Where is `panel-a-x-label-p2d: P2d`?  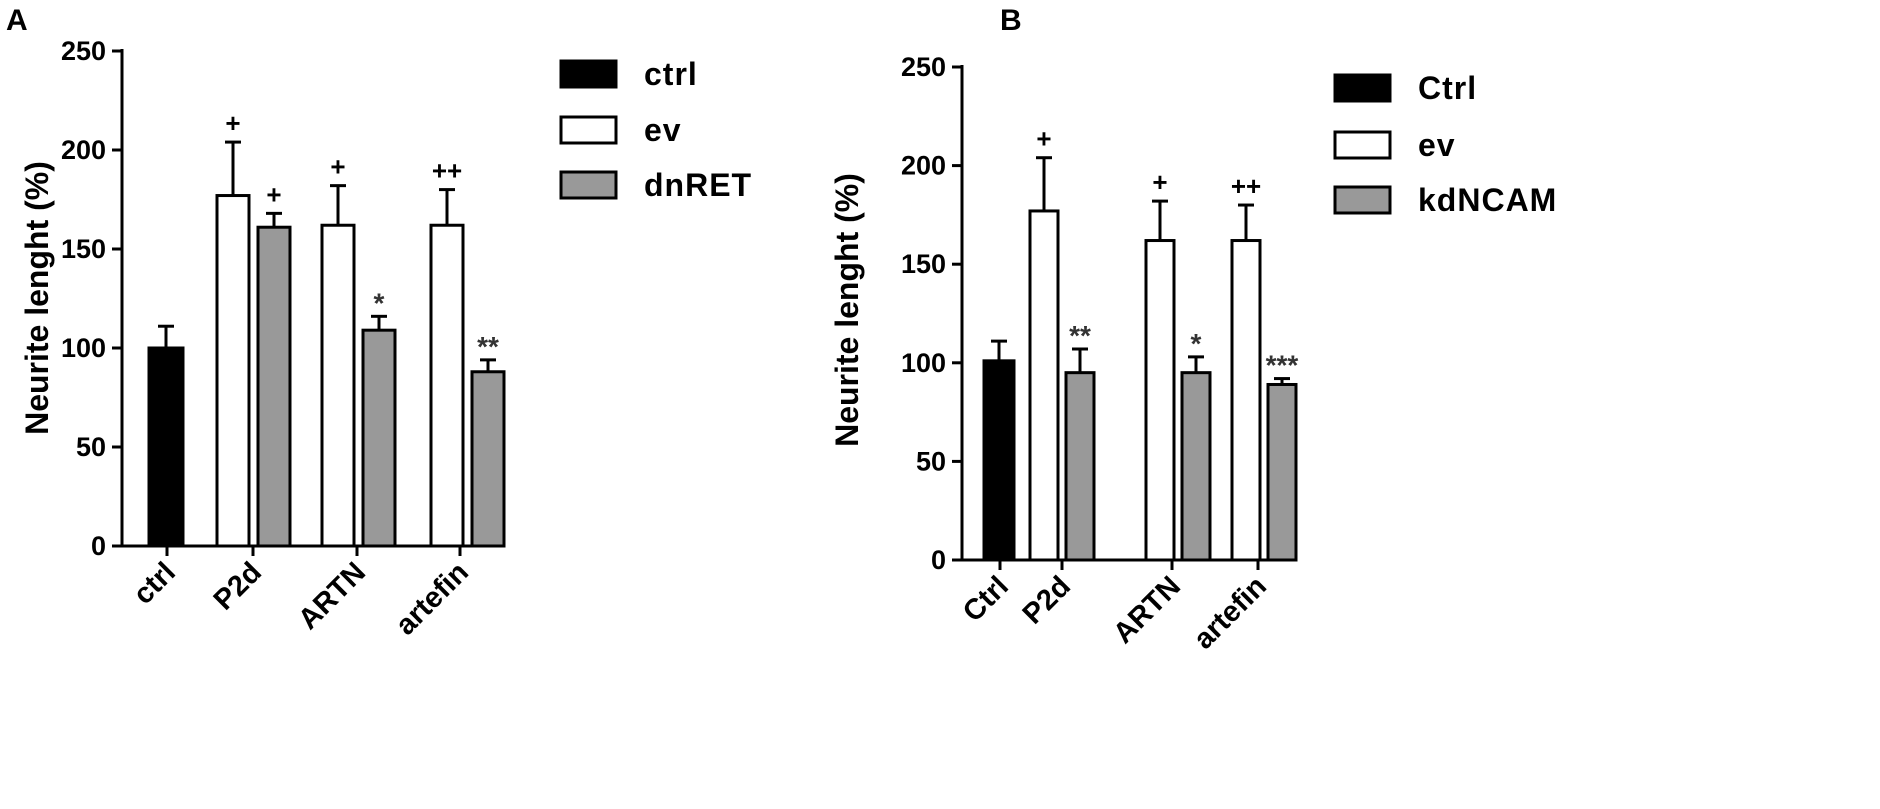
panel-a-x-label-p2d: P2d is located at coordinates (238, 586).